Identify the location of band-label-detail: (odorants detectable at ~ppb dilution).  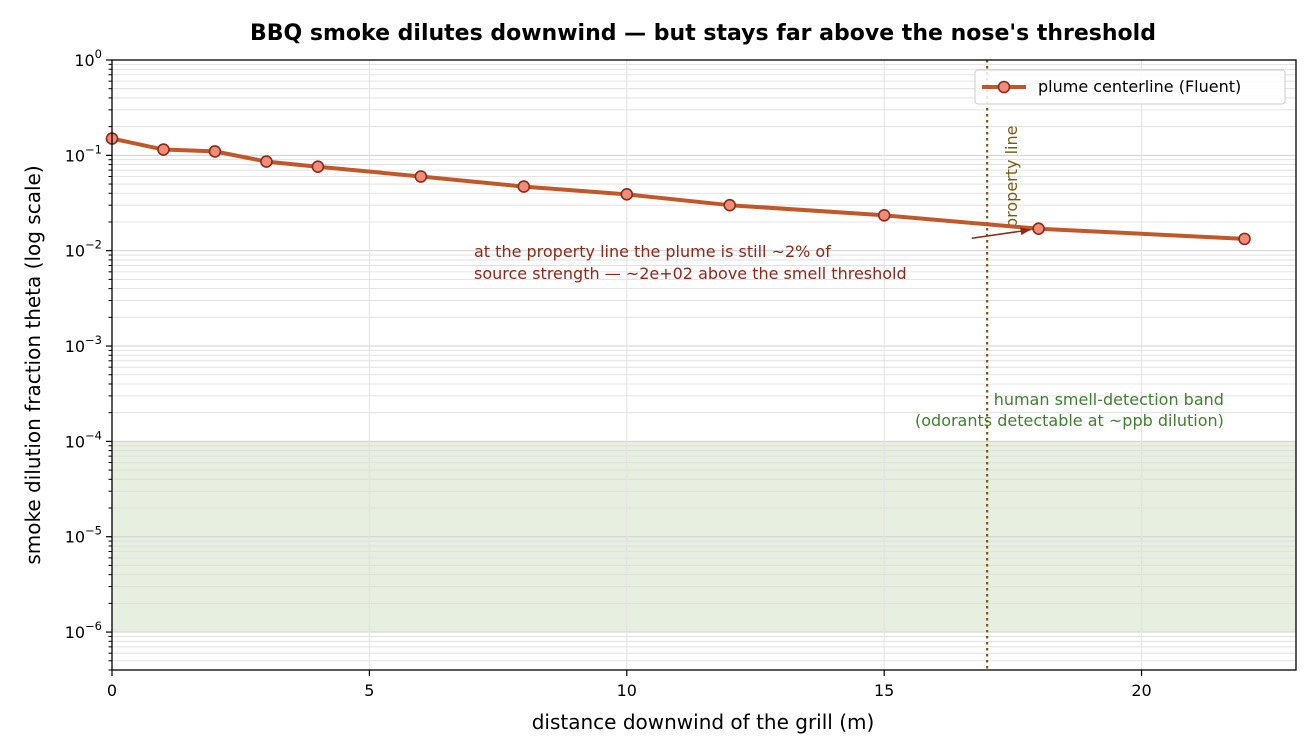
(1069, 420).